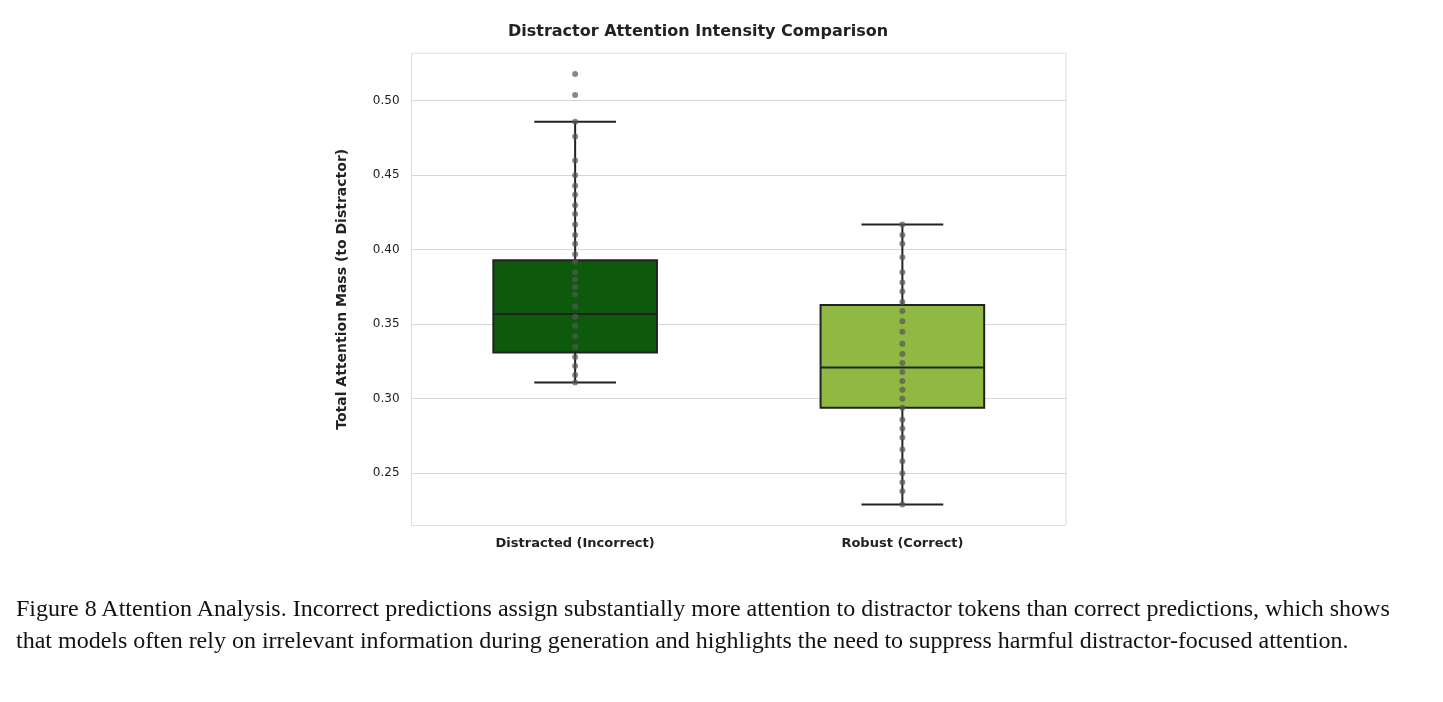 This screenshot has height=702, width=1443. What do you see at coordinates (386, 174) in the screenshot?
I see `y-tick-label: 0.45` at bounding box center [386, 174].